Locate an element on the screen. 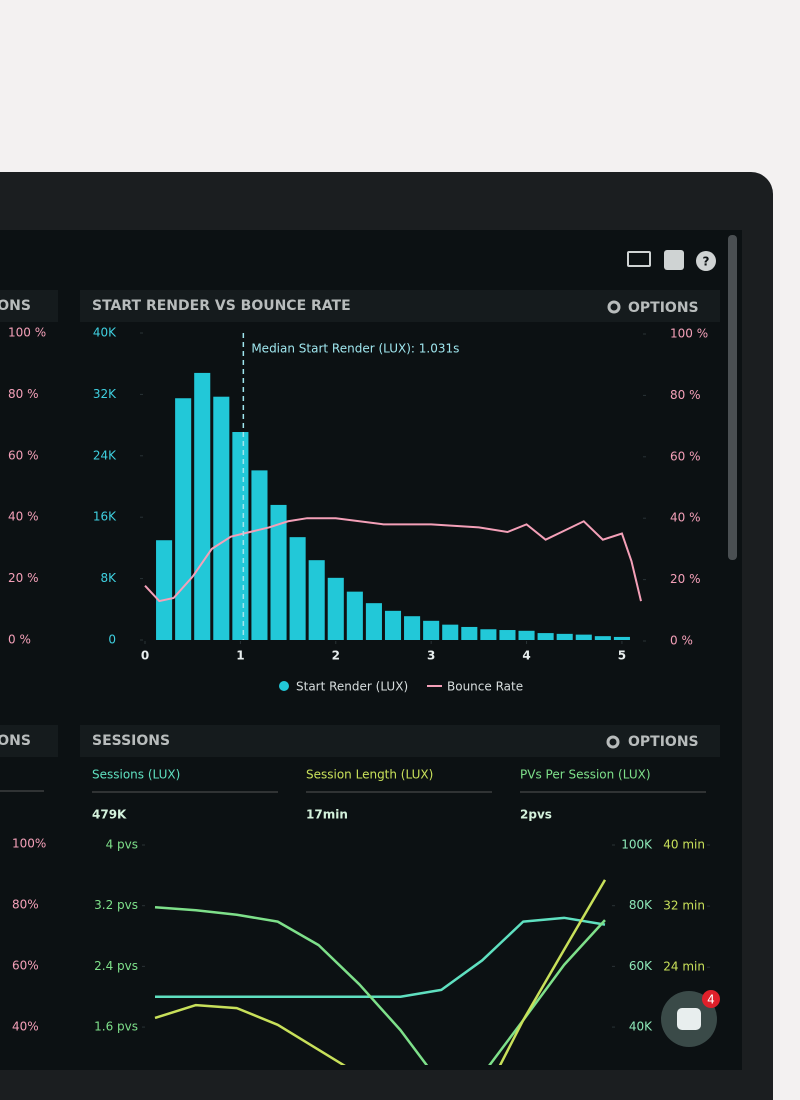 The width and height of the screenshot is (800, 1100). y2-tick-label: 60K is located at coordinates (641, 966).